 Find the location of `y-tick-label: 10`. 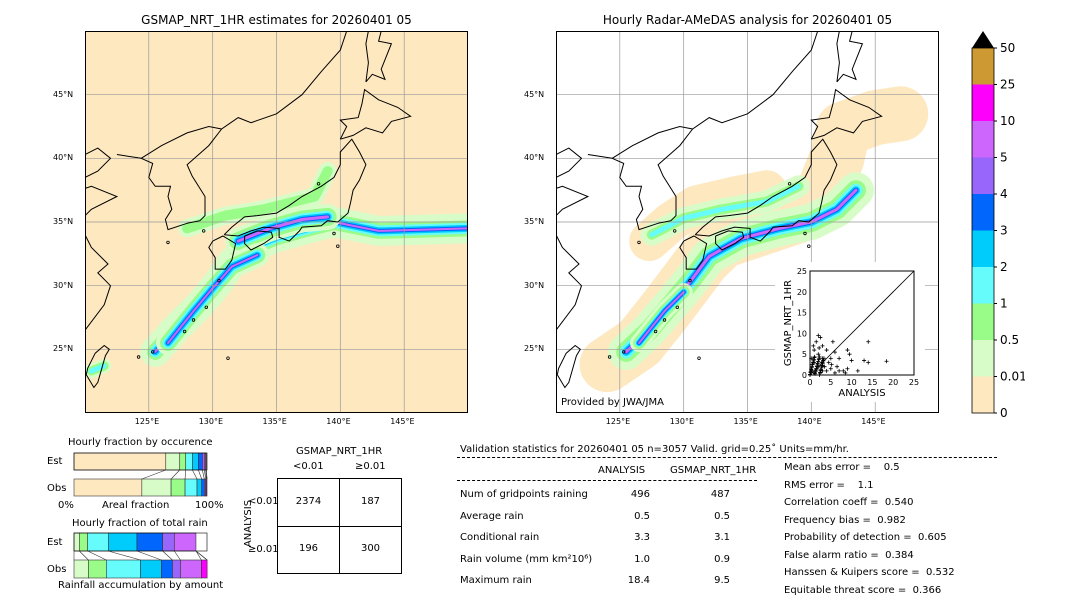

y-tick-label: 10 is located at coordinates (802, 333).